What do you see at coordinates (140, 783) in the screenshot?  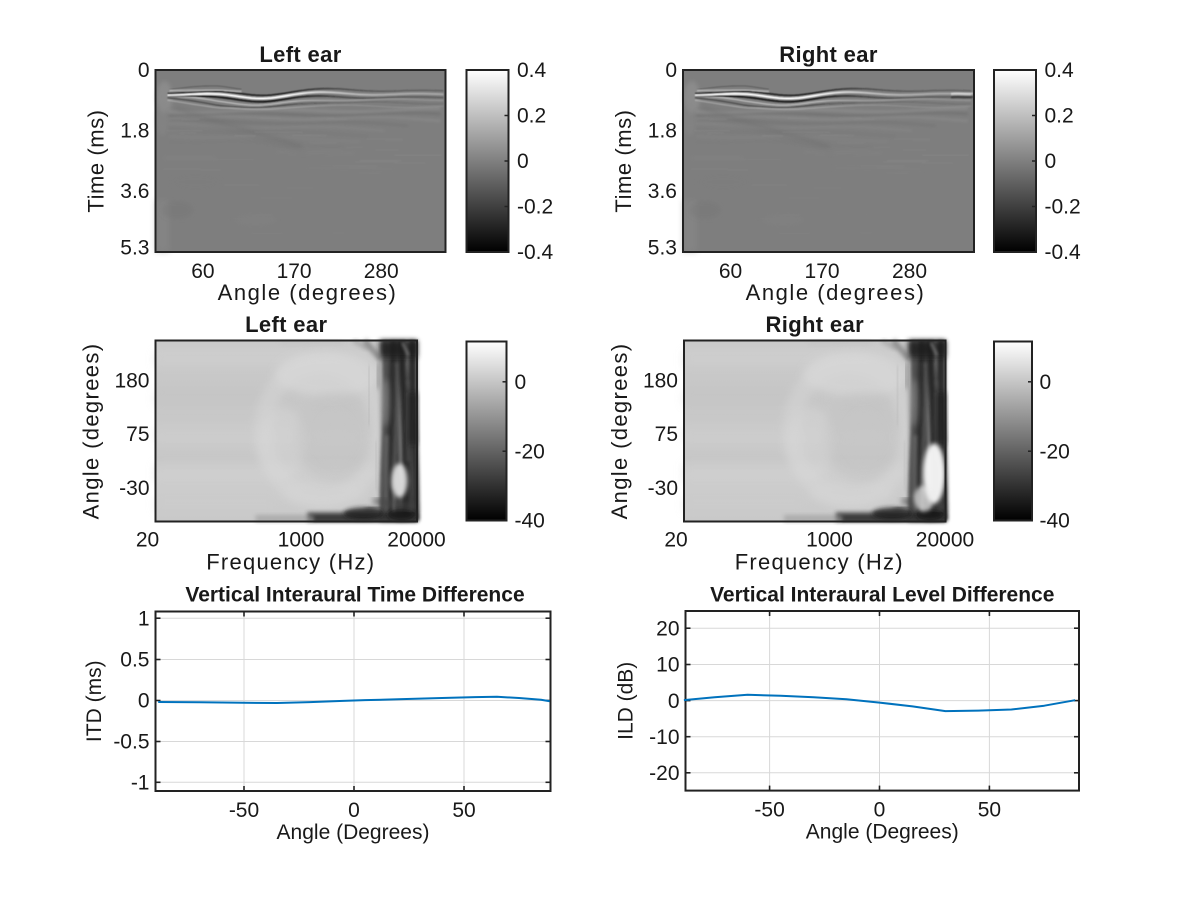 I see `svg-text: -1` at bounding box center [140, 783].